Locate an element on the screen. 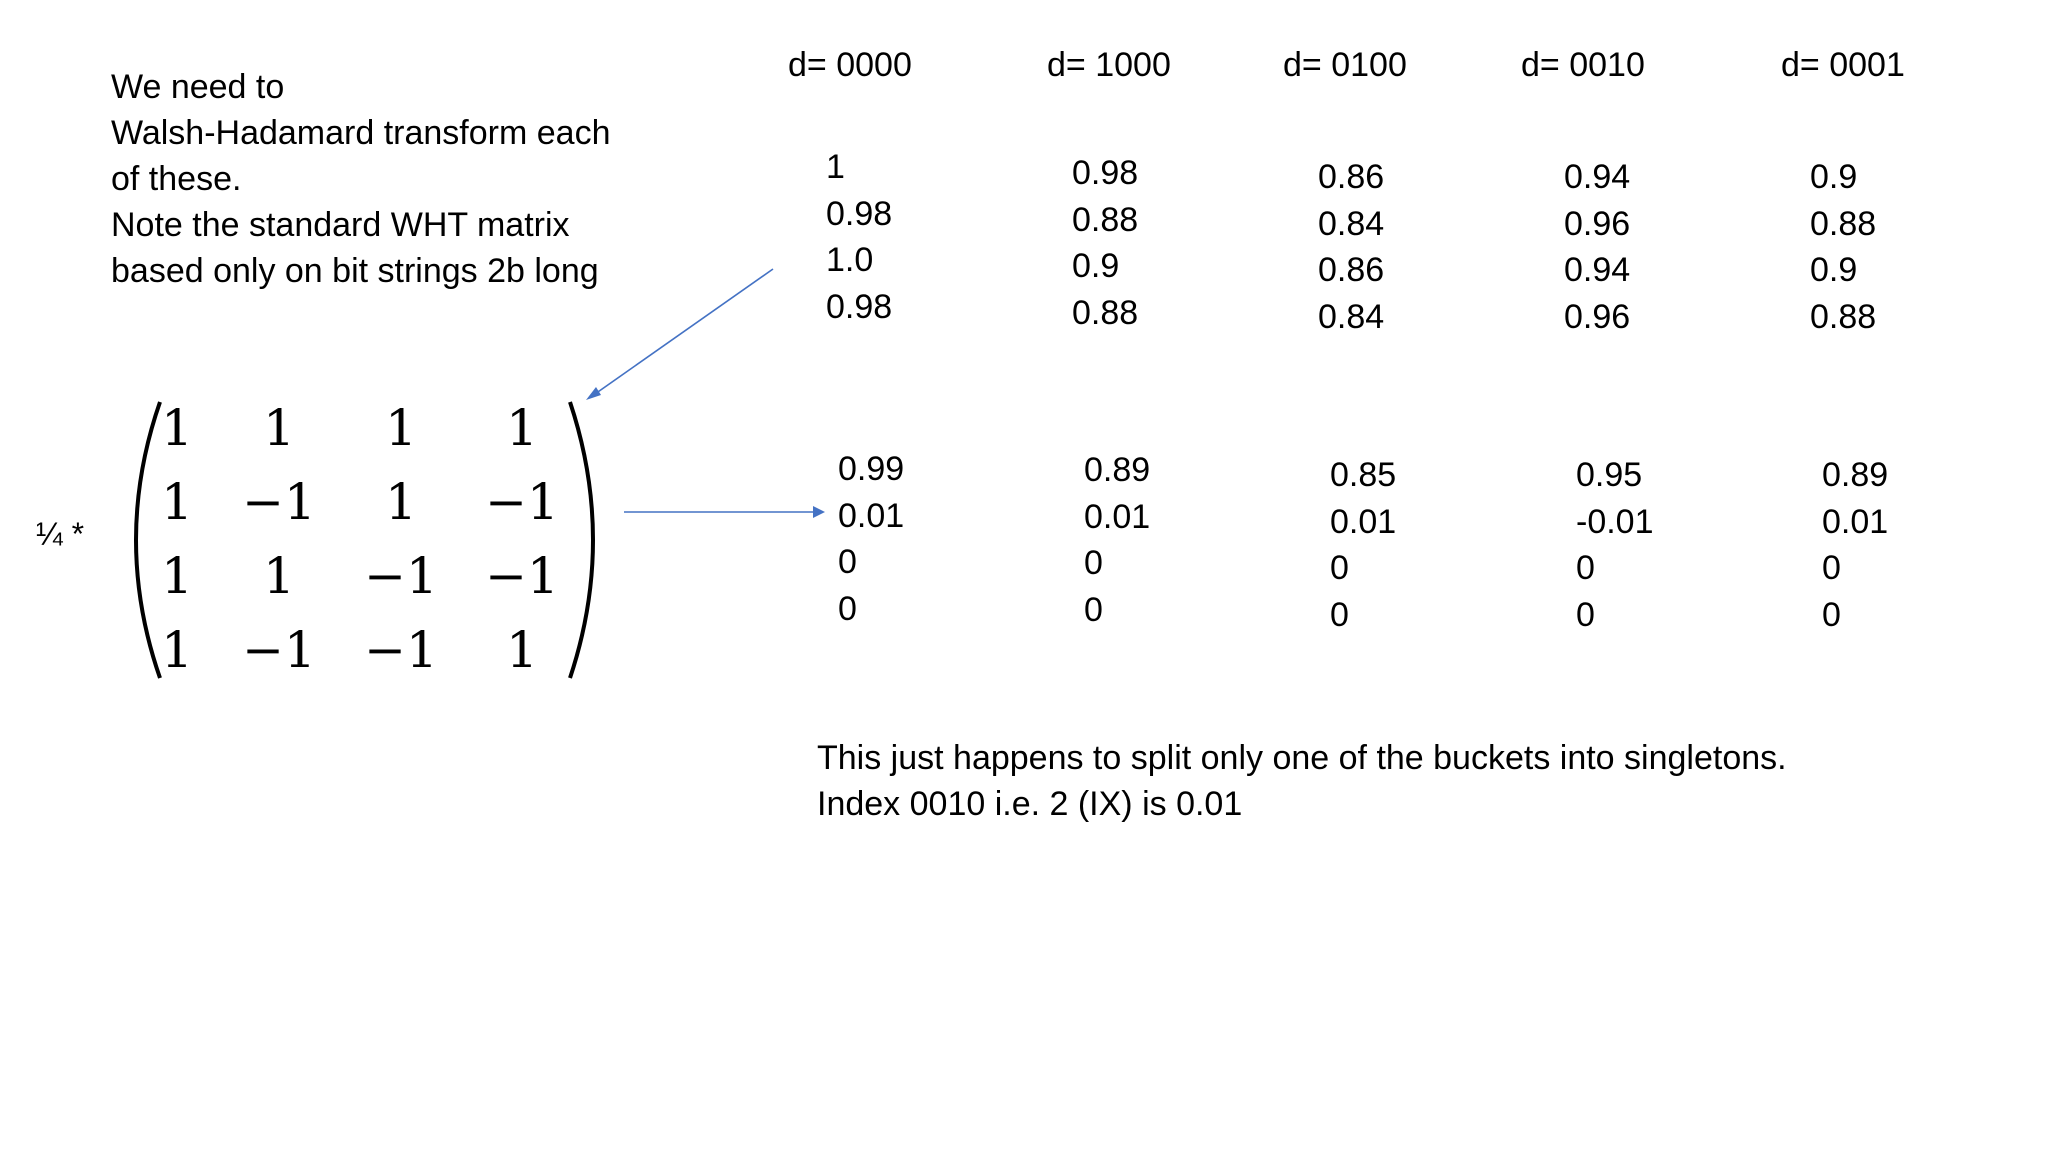 This screenshot has width=2048, height=1152. output-vector-d0100: 0.85 0.01 0 0 is located at coordinates (1363, 545).